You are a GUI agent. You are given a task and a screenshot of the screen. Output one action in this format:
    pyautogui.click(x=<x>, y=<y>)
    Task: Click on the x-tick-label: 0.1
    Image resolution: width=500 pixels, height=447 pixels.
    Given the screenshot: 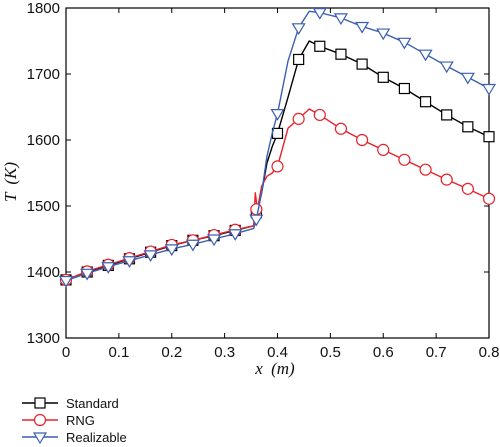 What is the action you would take?
    pyautogui.click(x=118, y=352)
    